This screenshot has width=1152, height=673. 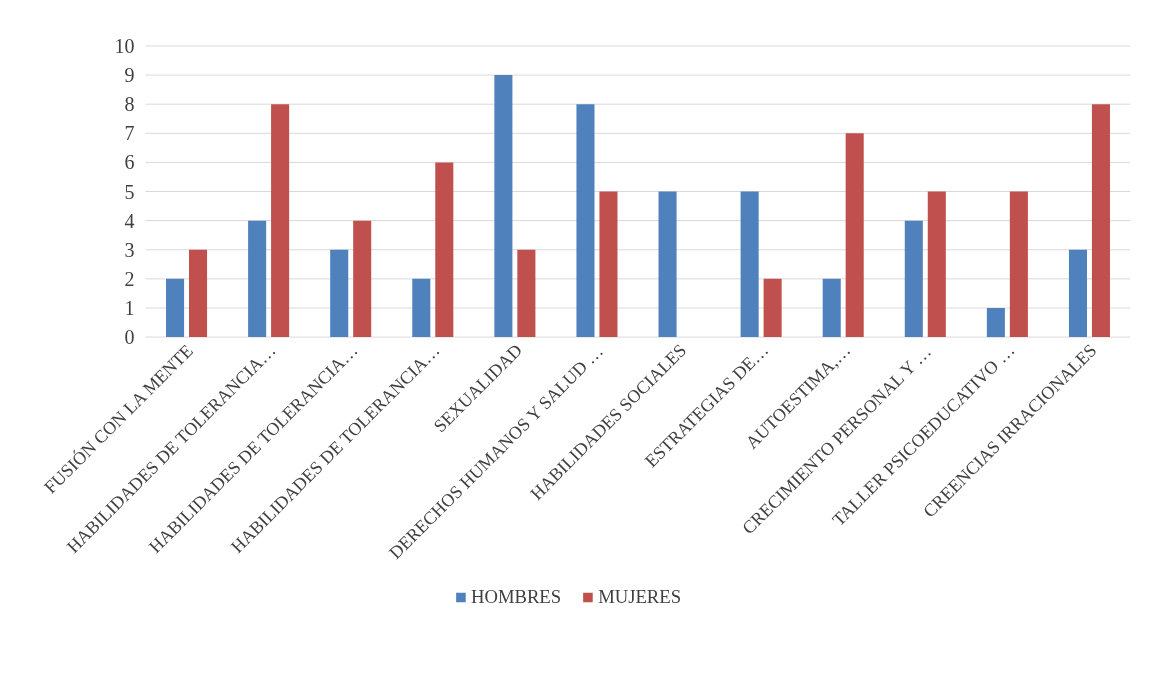 I want to click on legend-label: HOMBRES, so click(x=516, y=597).